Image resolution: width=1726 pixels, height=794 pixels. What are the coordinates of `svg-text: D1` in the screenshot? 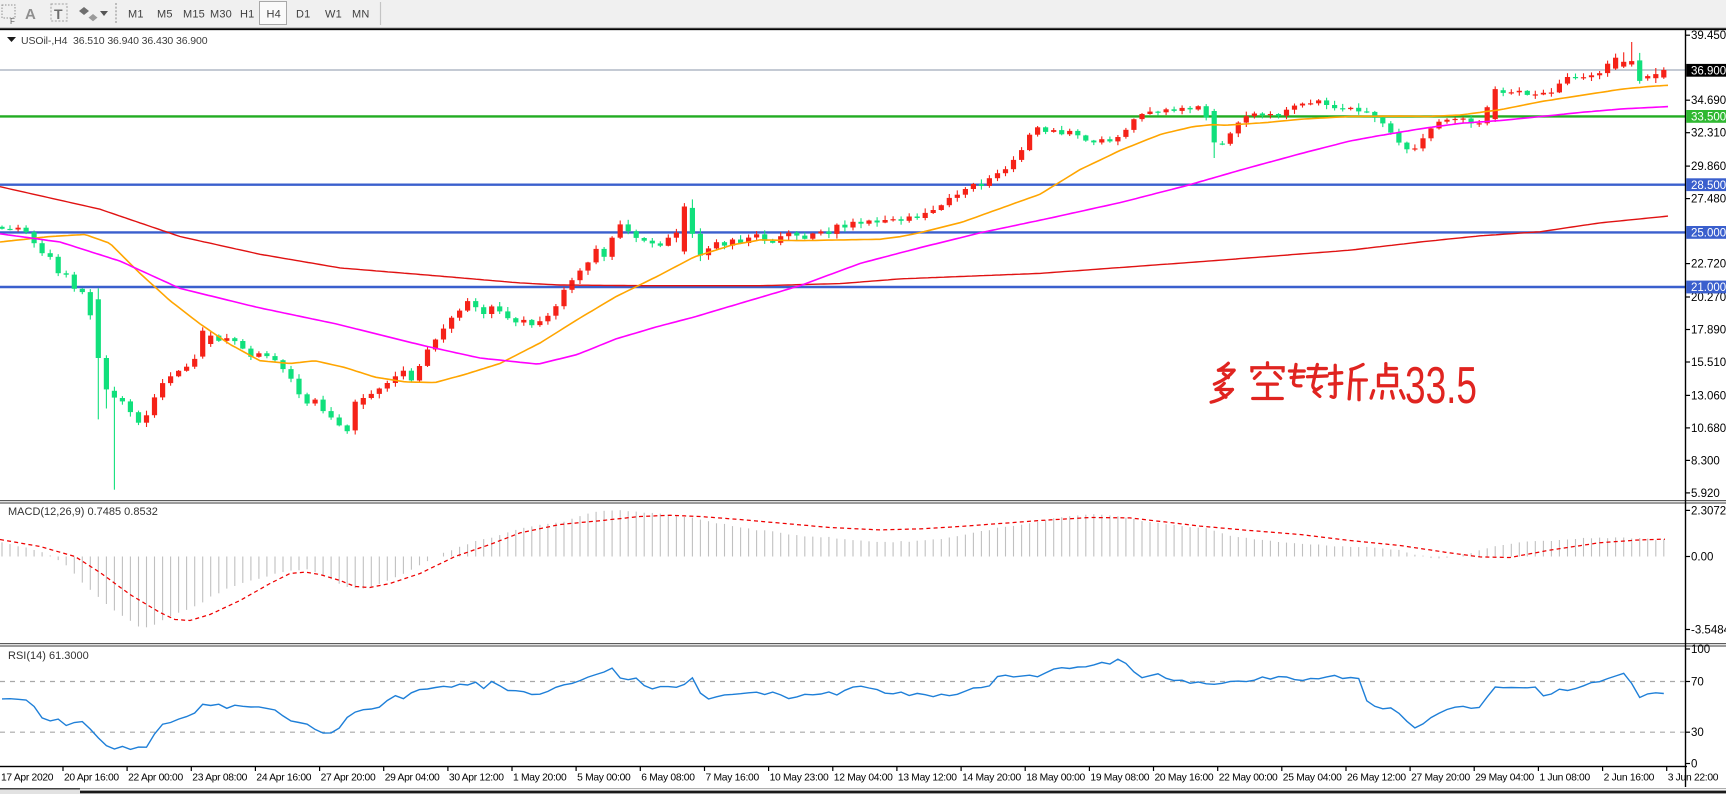 It's located at (303, 15).